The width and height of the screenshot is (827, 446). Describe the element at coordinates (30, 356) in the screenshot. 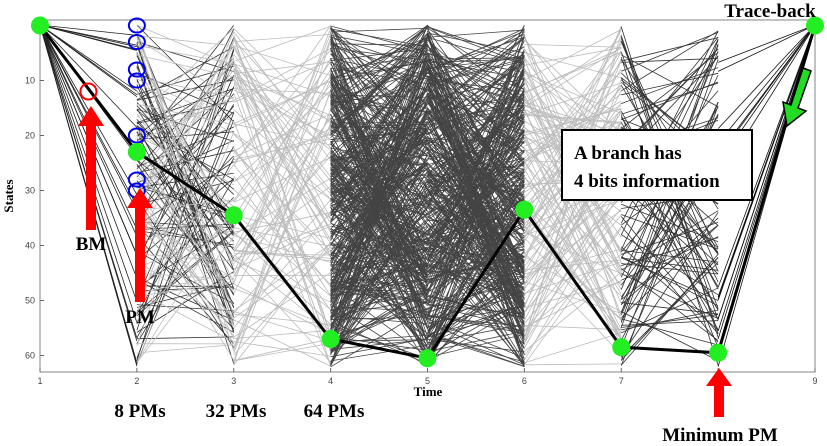

I see `y-tick-label: 60` at that location.